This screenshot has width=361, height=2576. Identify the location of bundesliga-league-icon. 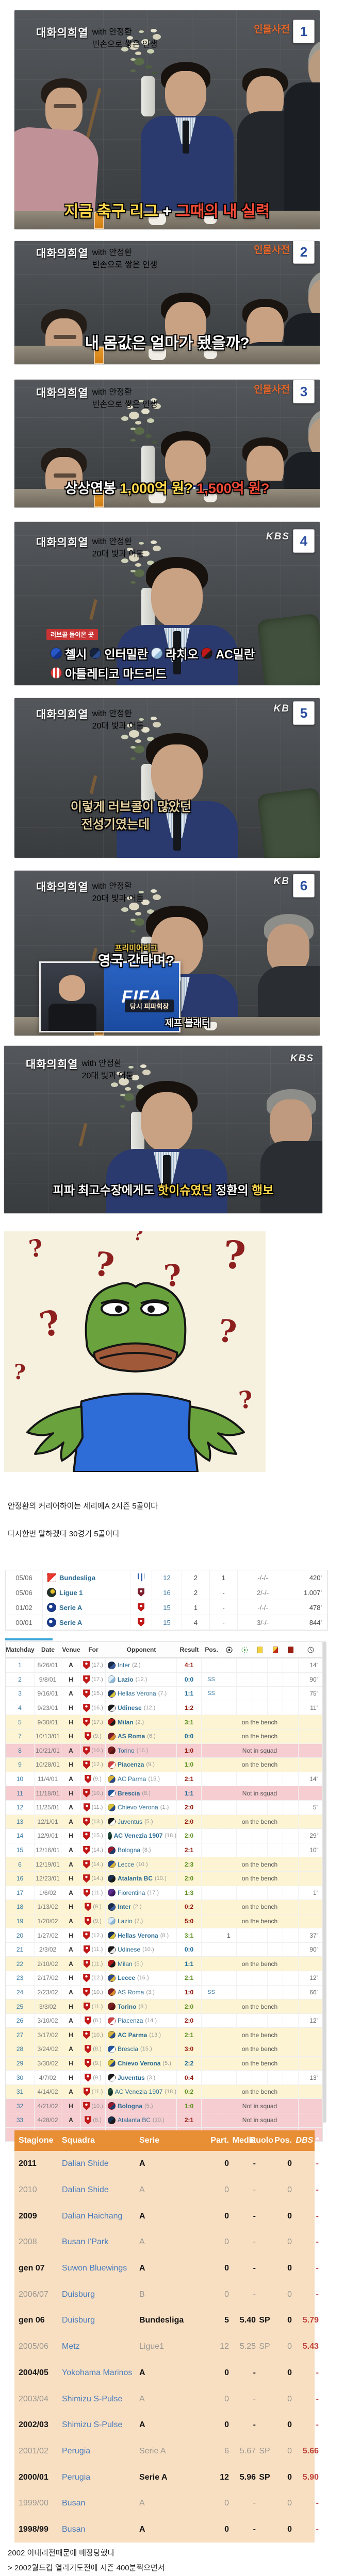
(51, 1577).